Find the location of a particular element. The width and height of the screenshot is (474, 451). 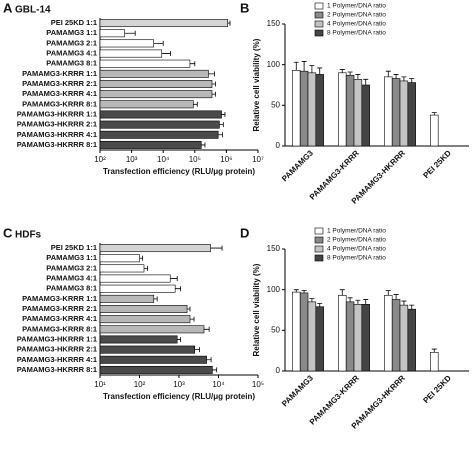

category-label: PAMAMG3-KRRR 1:1 is located at coordinates (59, 73).